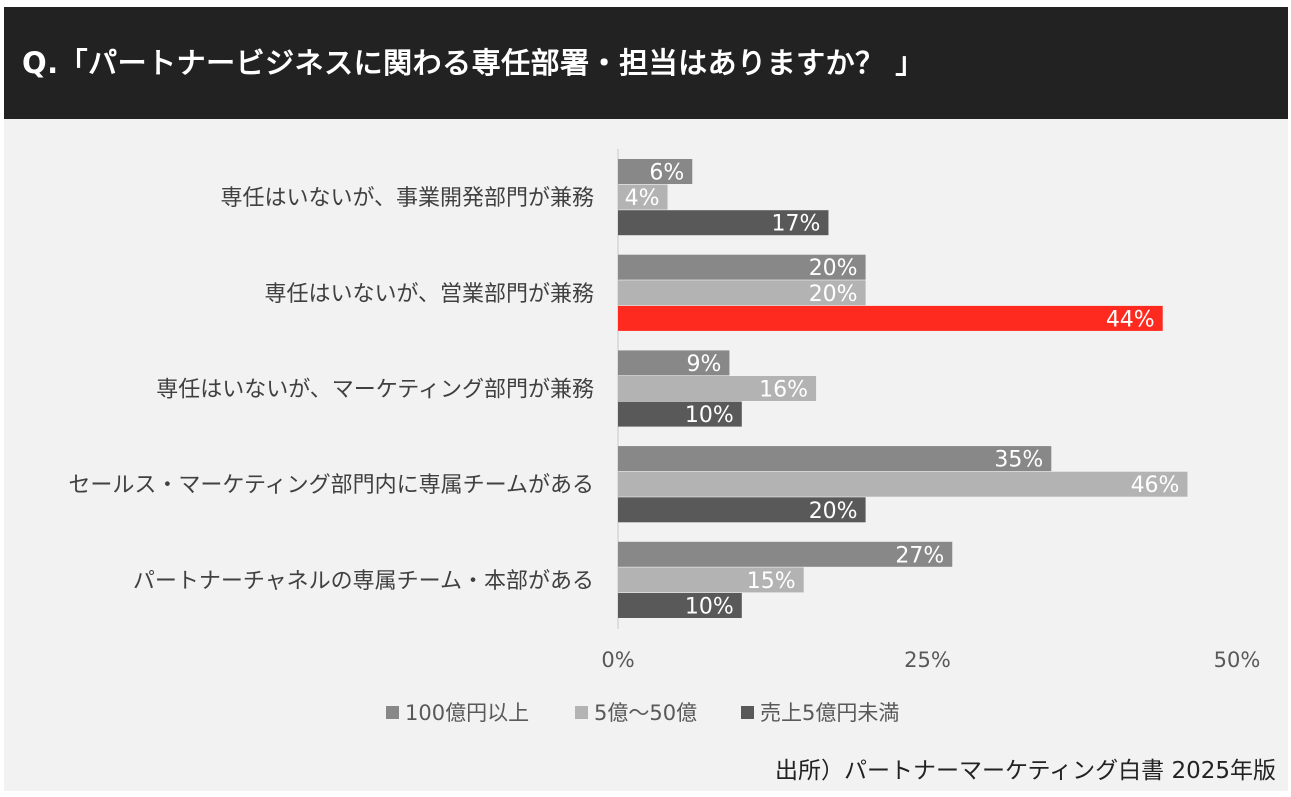 The height and width of the screenshot is (797, 1291). Describe the element at coordinates (467, 713) in the screenshot. I see `legend-label: 100億円以上` at that location.